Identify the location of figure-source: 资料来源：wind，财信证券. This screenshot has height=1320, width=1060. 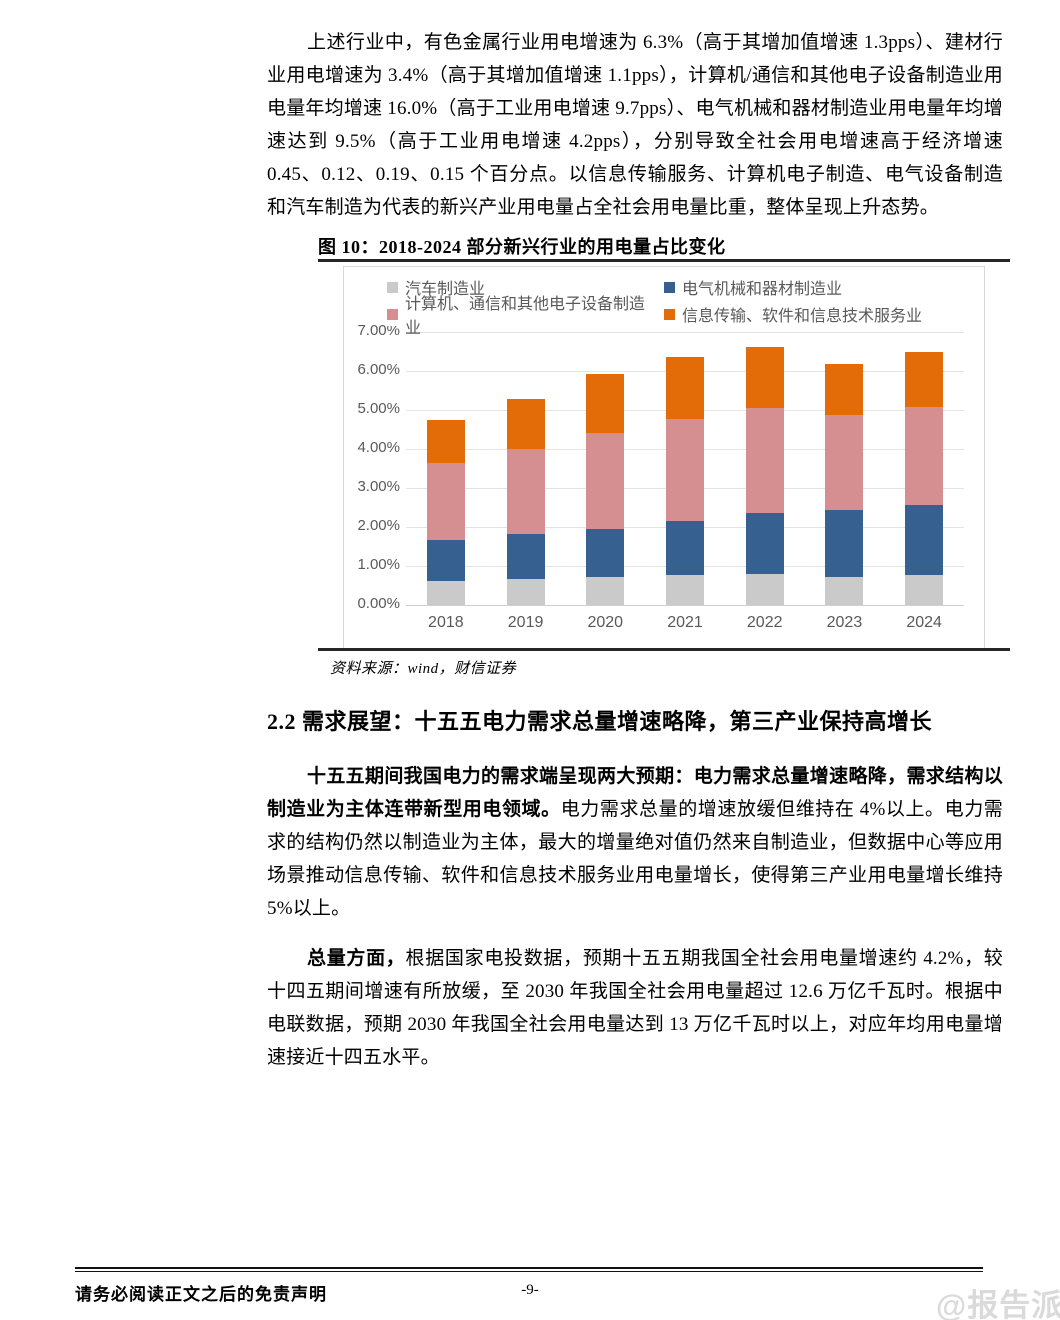
(423, 669).